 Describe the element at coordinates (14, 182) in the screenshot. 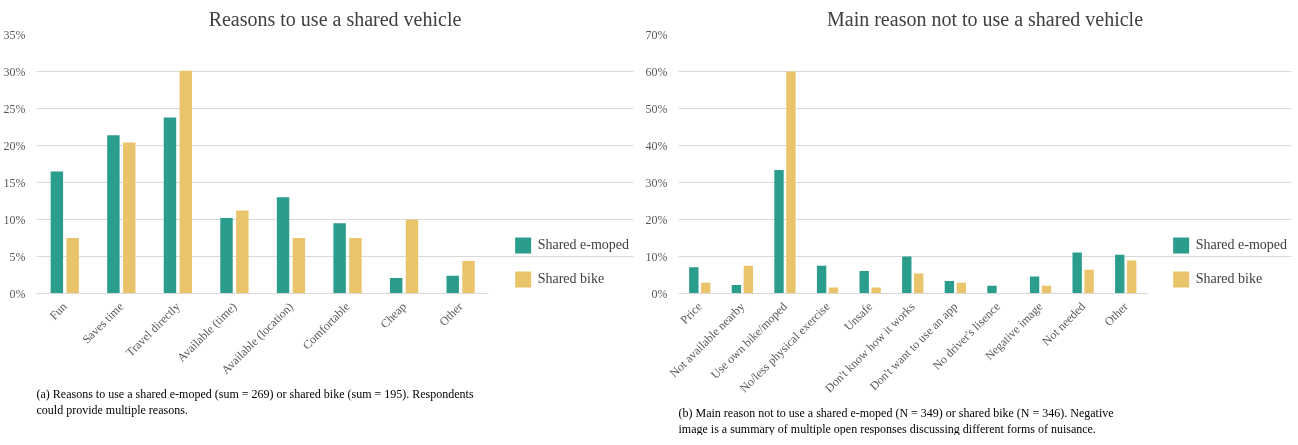

I see `y-tick-label: 15%` at that location.